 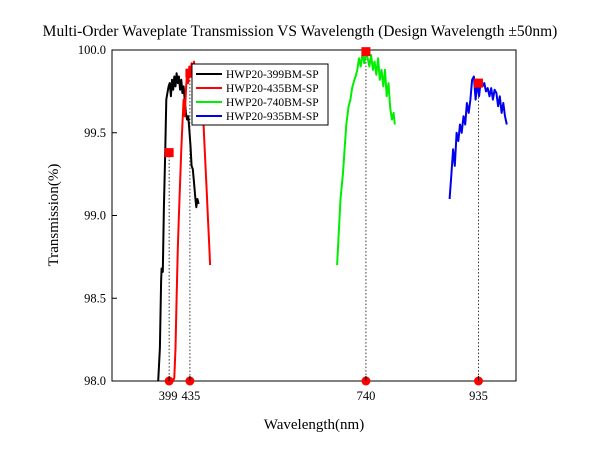 I want to click on y-tick-label: 99.5, so click(x=95, y=133).